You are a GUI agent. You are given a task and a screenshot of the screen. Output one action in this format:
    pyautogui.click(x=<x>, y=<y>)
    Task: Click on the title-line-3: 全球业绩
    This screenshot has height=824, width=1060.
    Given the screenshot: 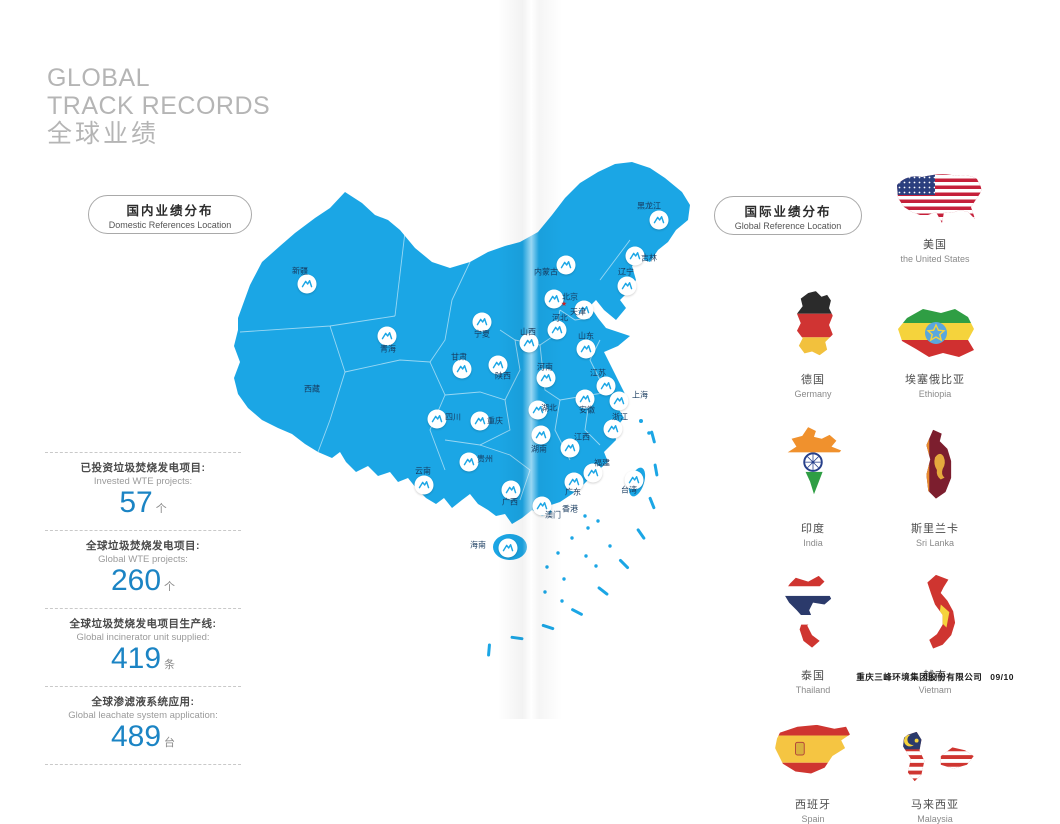 What is the action you would take?
    pyautogui.click(x=103, y=134)
    